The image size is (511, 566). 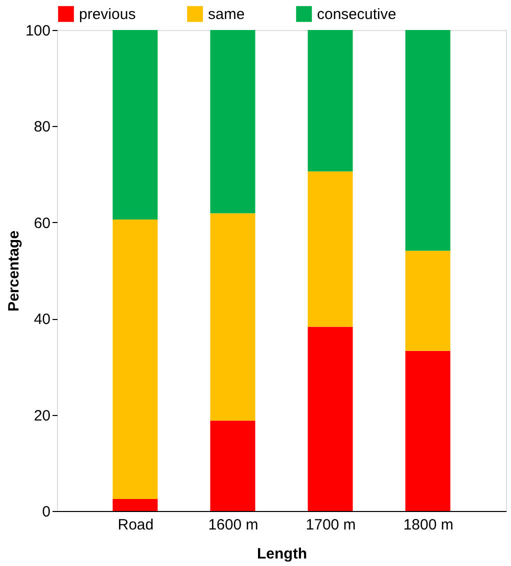 I want to click on y-tick-label: 40, so click(x=42, y=319).